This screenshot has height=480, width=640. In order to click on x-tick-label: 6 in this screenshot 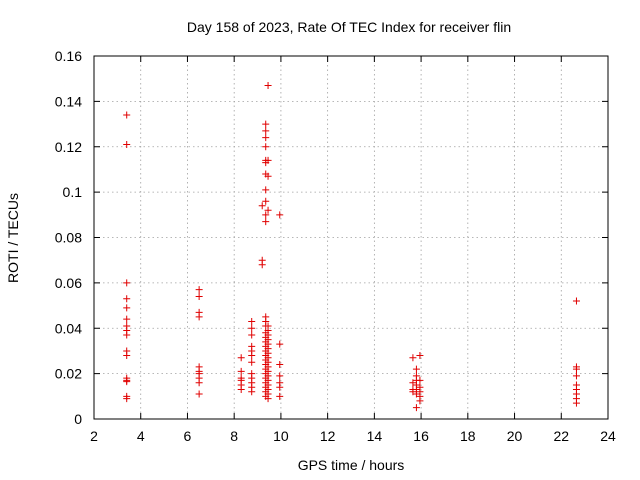, I will do `click(188, 436)`.